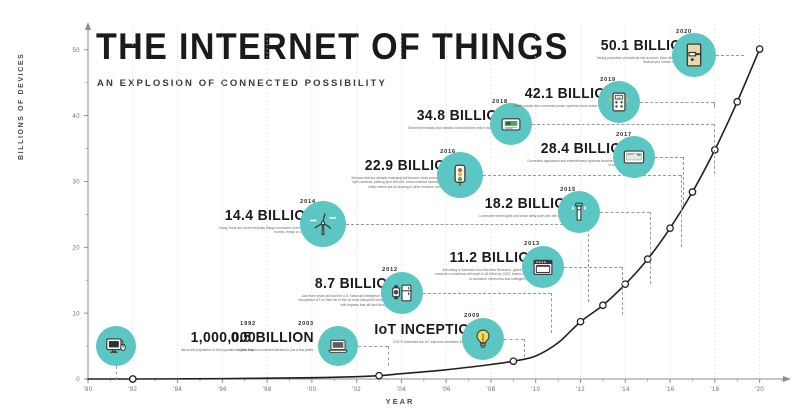 The height and width of the screenshot is (416, 800). What do you see at coordinates (588, 263) in the screenshot?
I see `connector-vertical-a2014` at bounding box center [588, 263].